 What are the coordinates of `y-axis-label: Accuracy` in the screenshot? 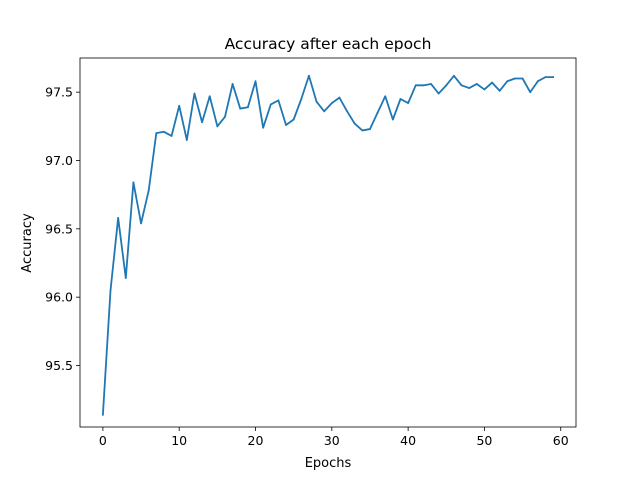 It's located at (27, 243).